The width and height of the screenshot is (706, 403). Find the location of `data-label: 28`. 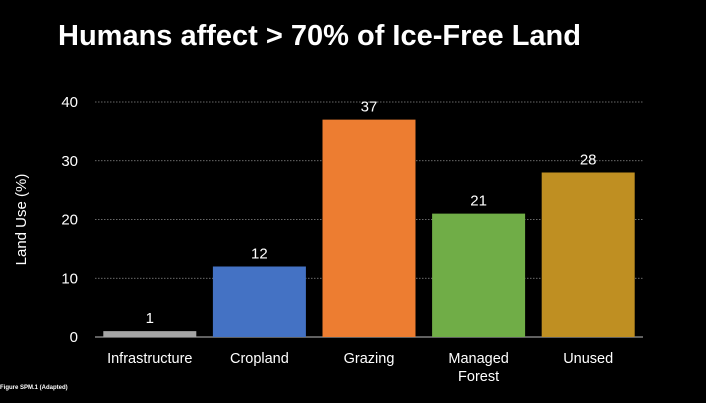

data-label: 28 is located at coordinates (588, 160).